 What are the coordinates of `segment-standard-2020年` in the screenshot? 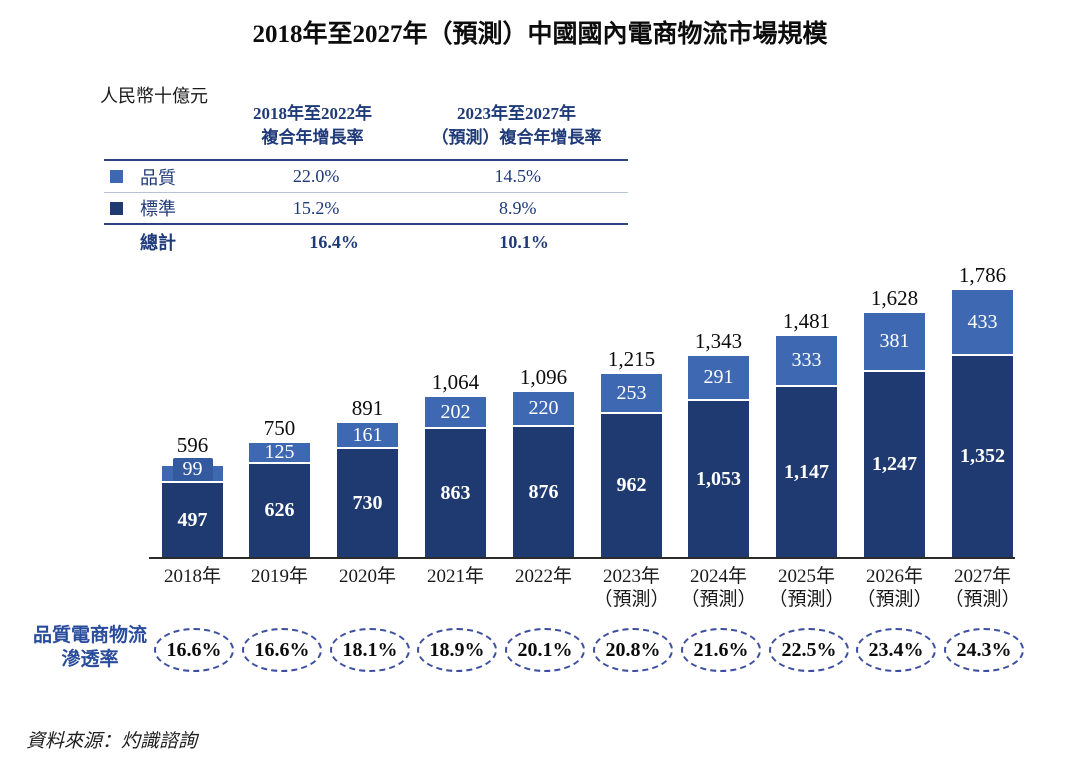 It's located at (367, 503).